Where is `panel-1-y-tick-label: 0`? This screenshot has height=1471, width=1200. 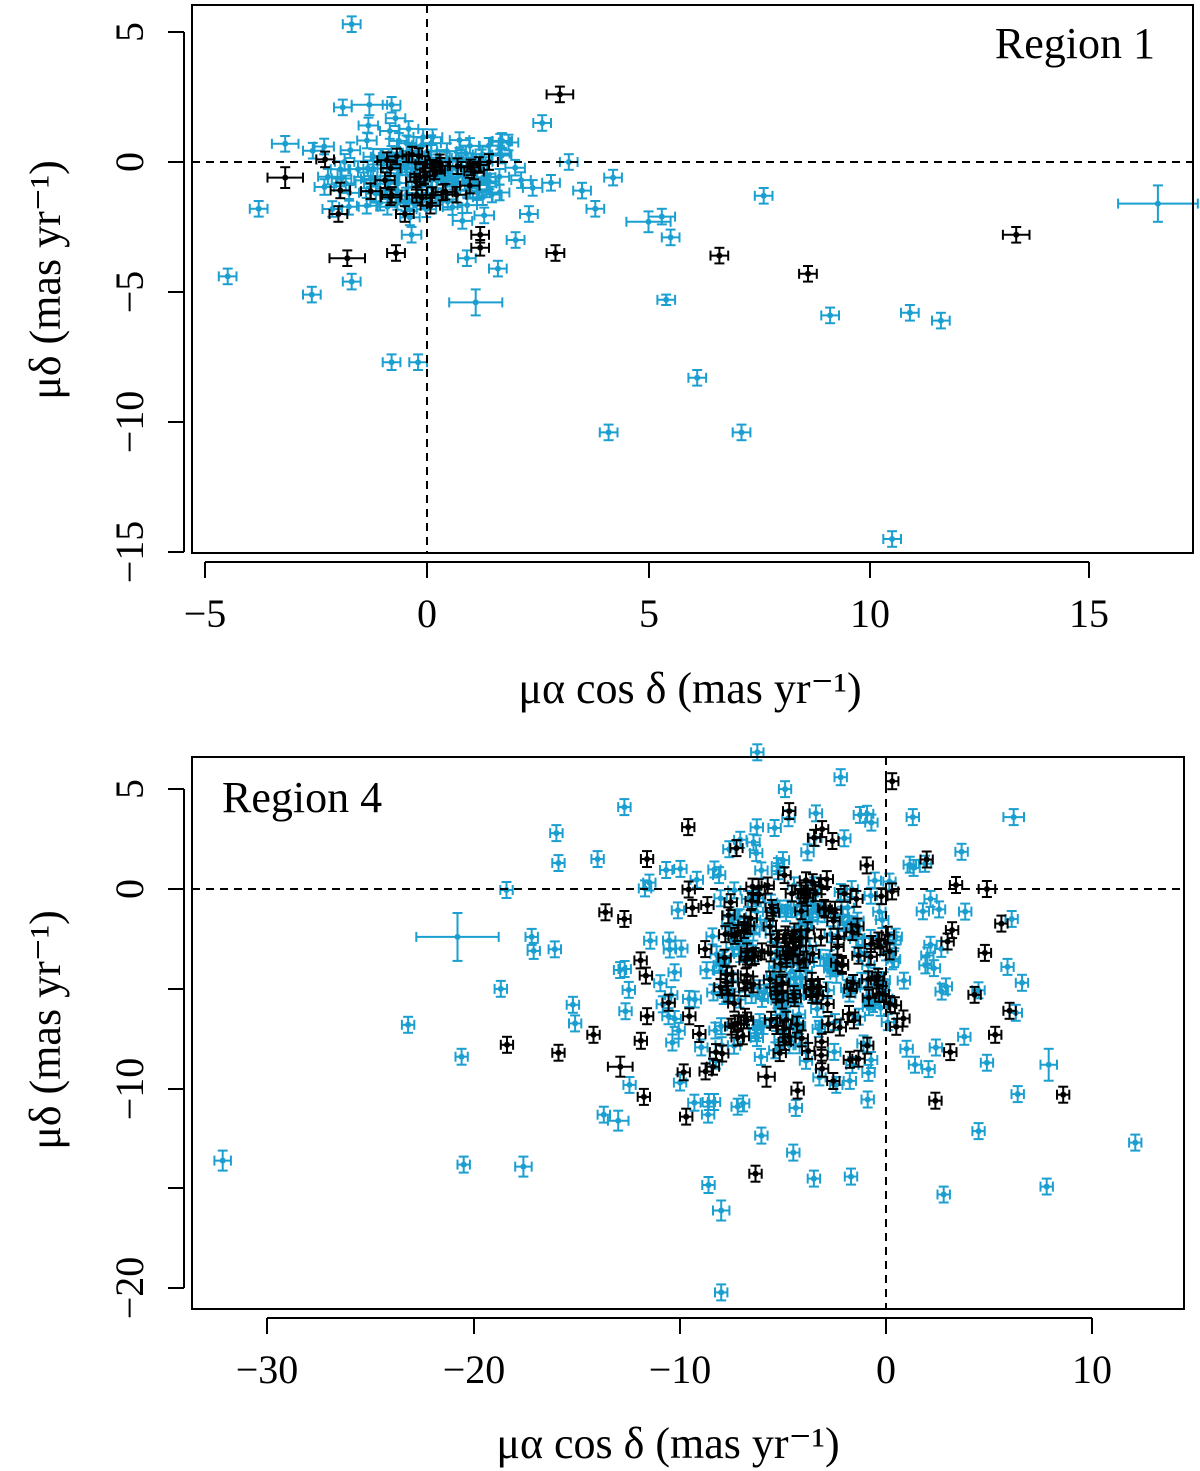
panel-1-y-tick-label: 0 is located at coordinates (129, 162).